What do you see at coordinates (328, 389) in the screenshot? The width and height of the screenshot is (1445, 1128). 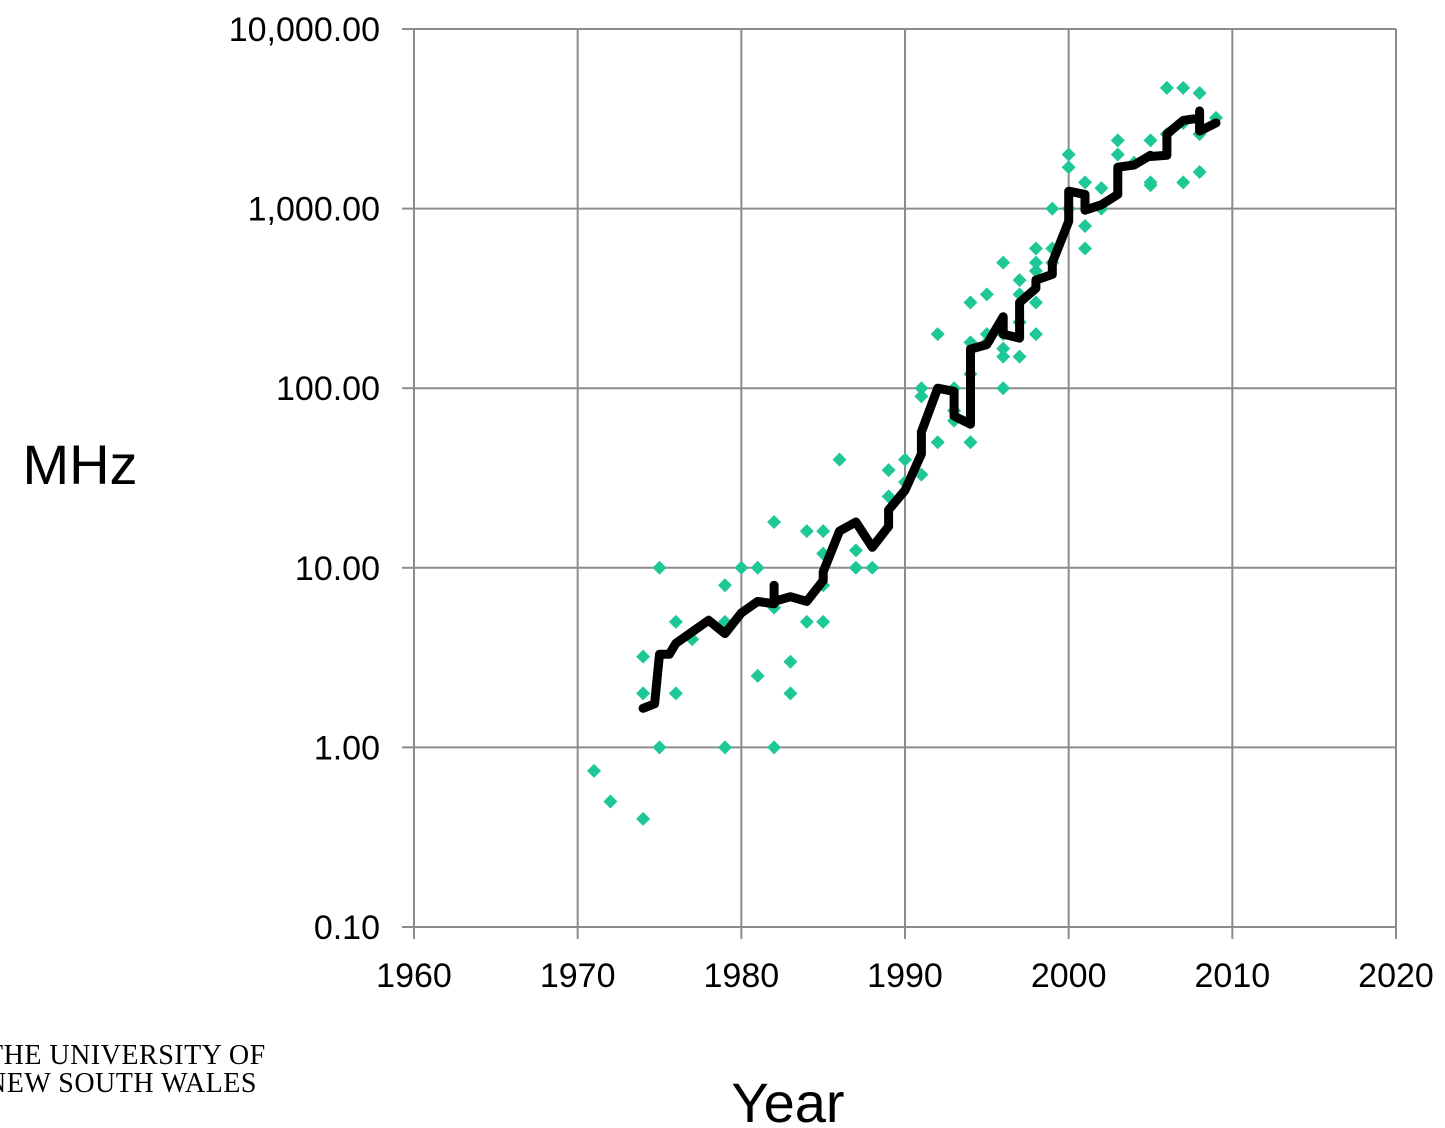 I see `y-tick-label: 100.00` at bounding box center [328, 389].